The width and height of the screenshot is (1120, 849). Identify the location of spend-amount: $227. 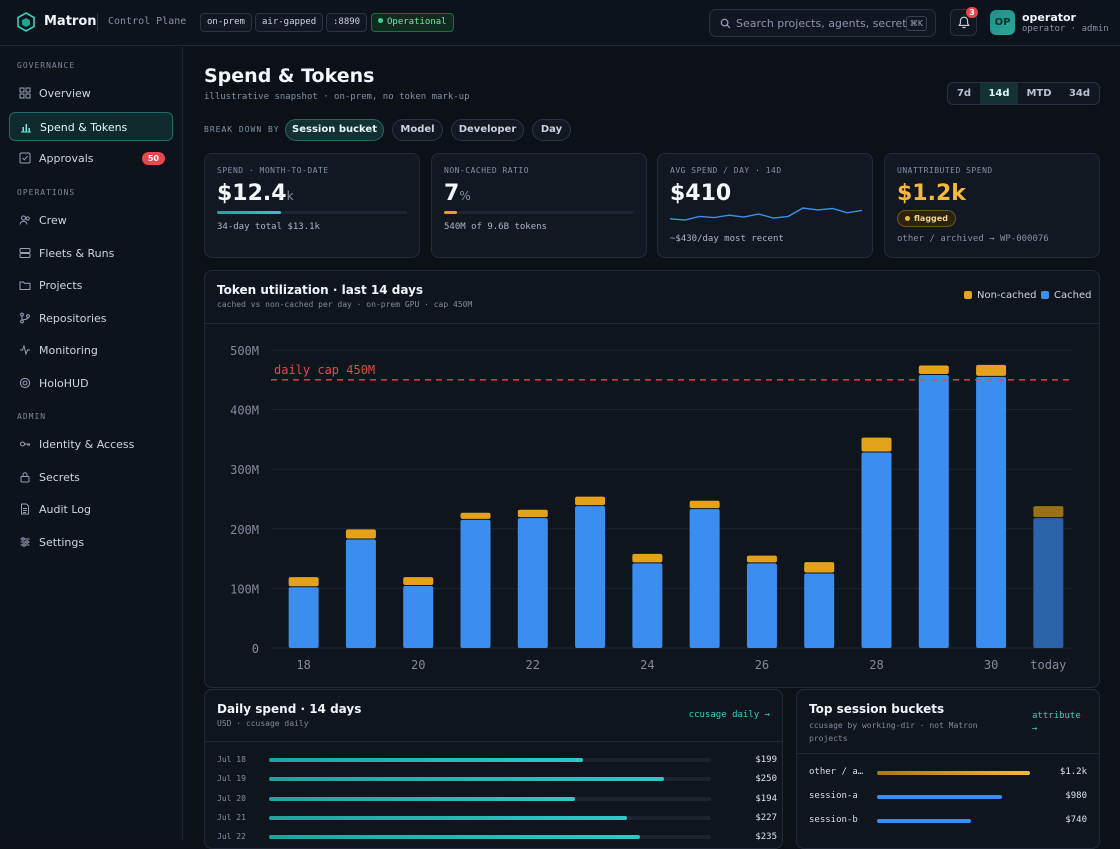
(766, 817).